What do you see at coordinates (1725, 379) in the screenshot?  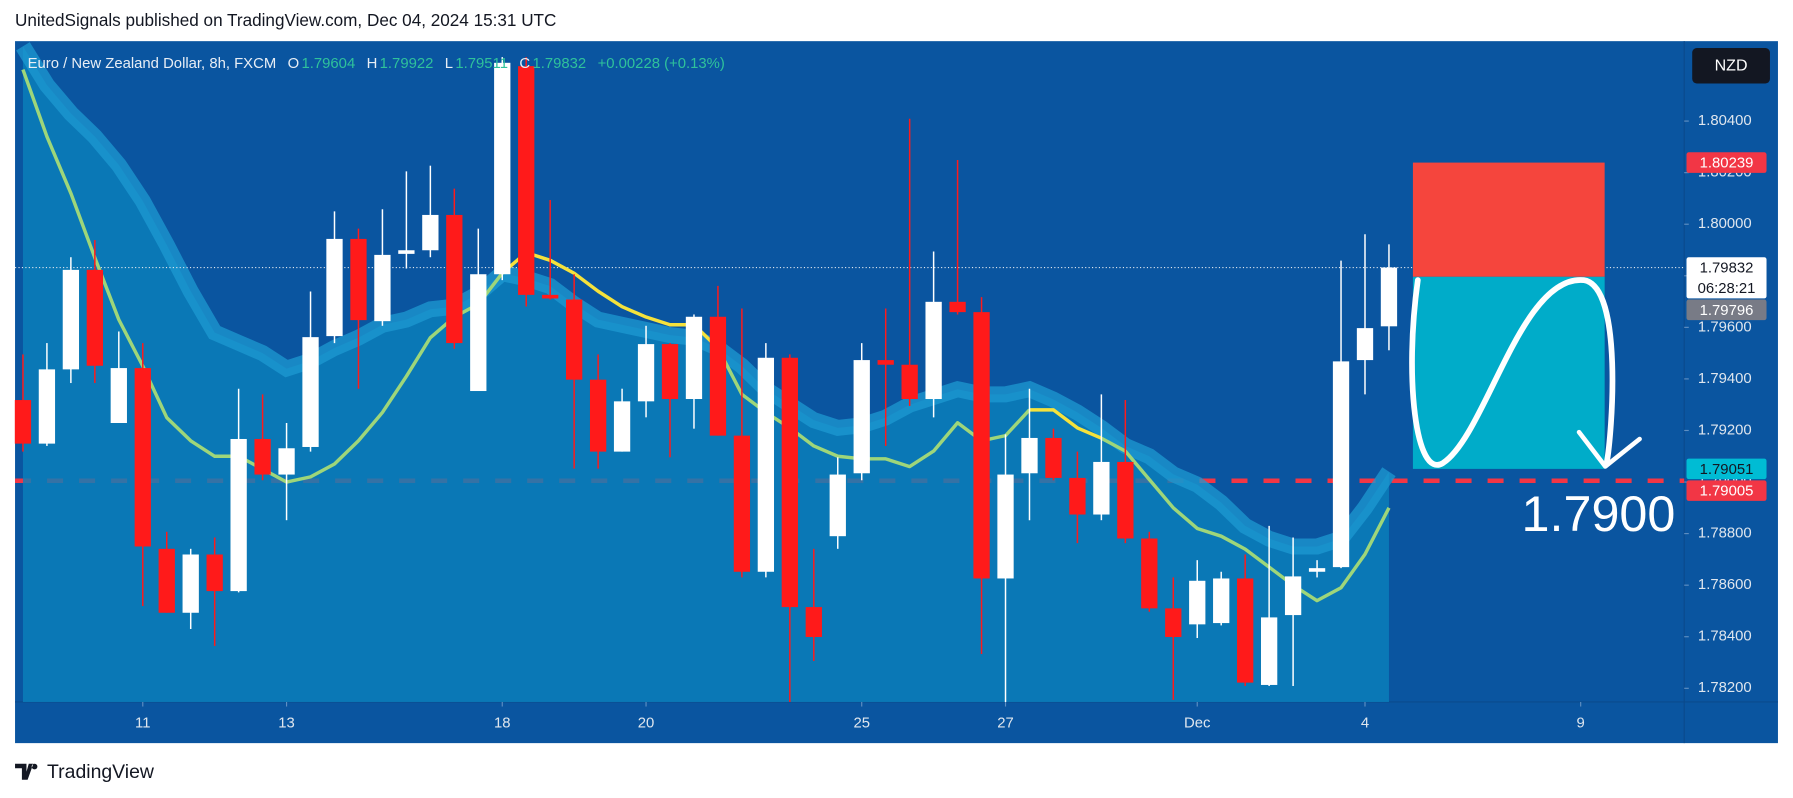 I see `y-tick-label: 1.79400` at bounding box center [1725, 379].